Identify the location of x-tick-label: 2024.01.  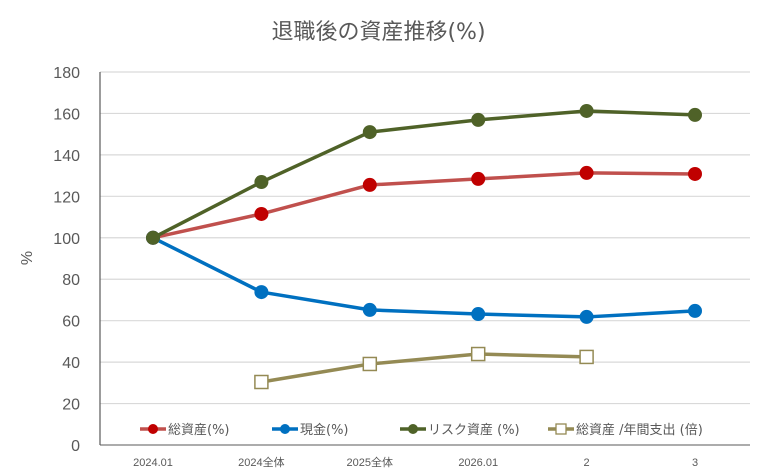
(153, 463).